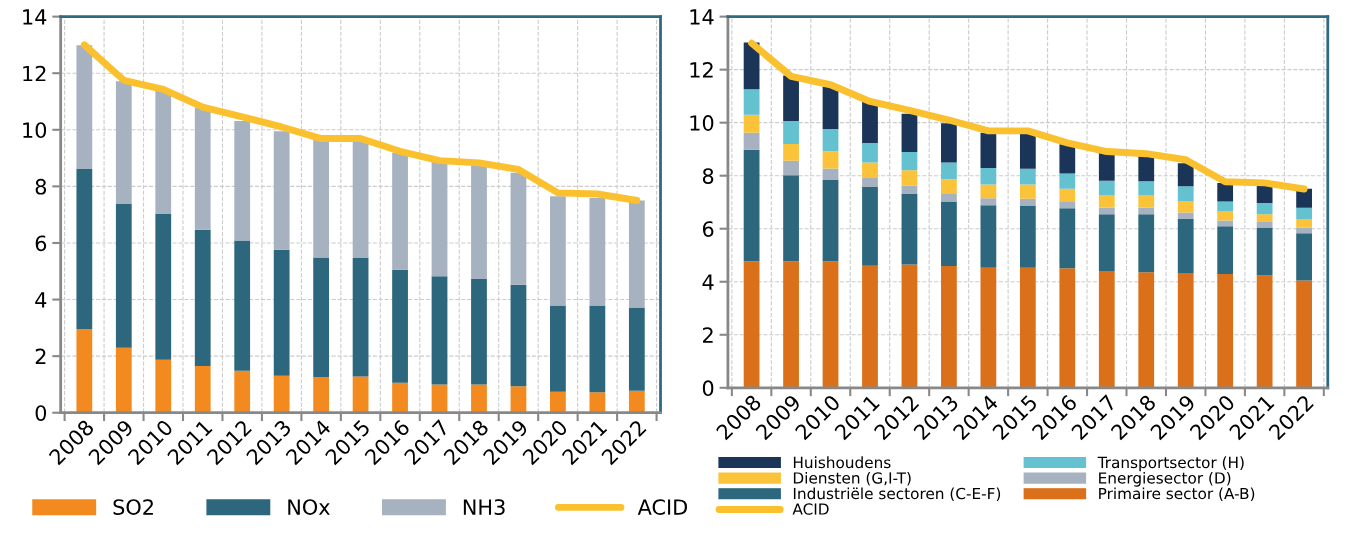  What do you see at coordinates (852, 478) in the screenshot?
I see `legend-label: Diensten (G,I-T)` at bounding box center [852, 478].